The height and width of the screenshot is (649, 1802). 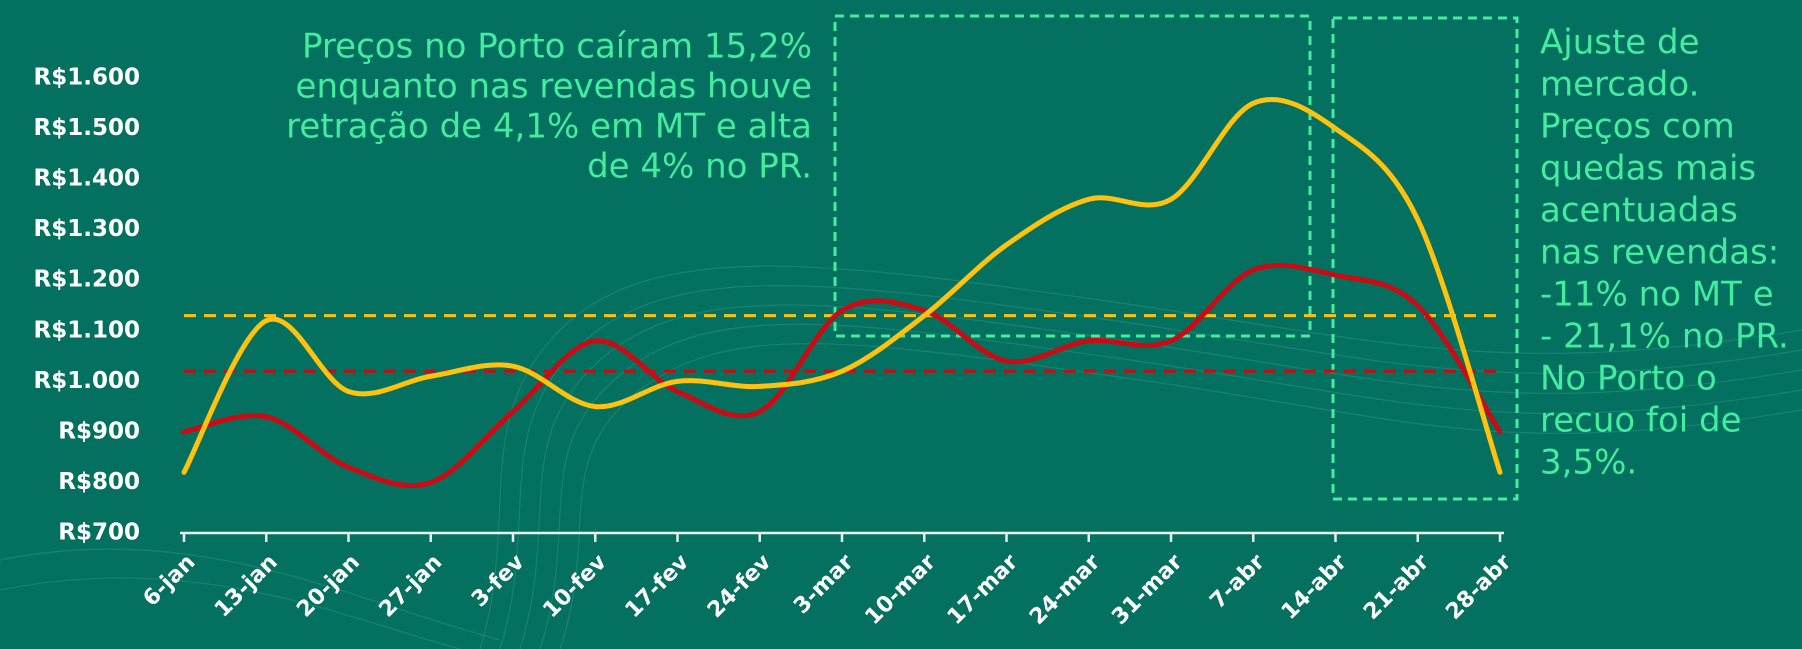 What do you see at coordinates (1657, 295) in the screenshot?
I see `annotation-line: -11% no MT e` at bounding box center [1657, 295].